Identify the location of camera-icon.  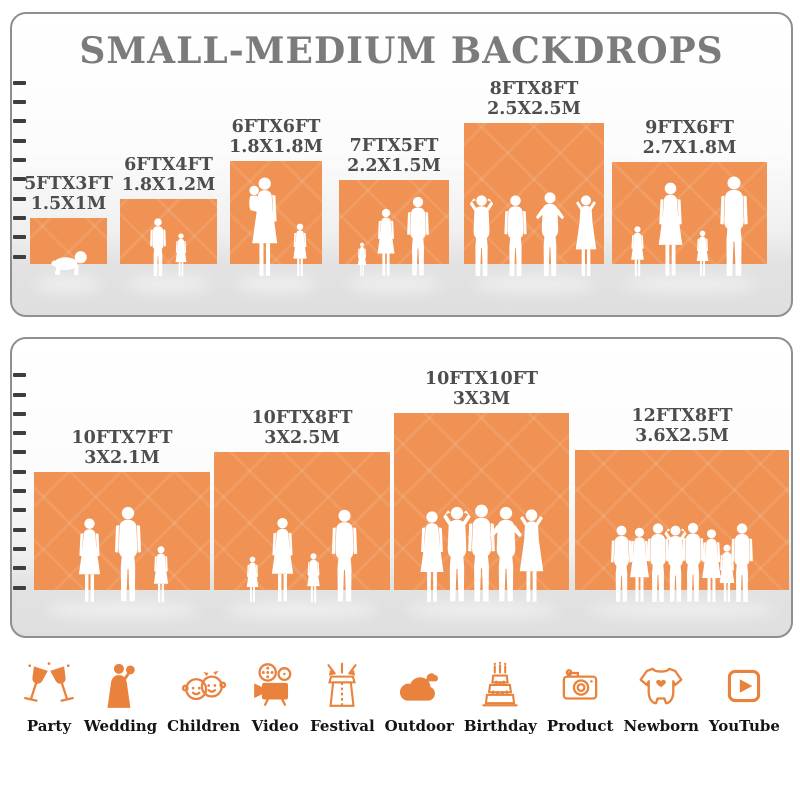
(580, 686).